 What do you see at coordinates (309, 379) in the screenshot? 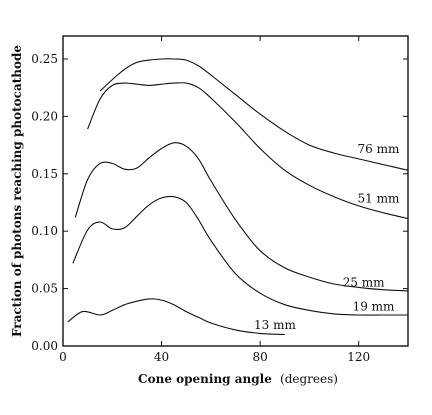
I see `x-axis-unit: (degrees)` at bounding box center [309, 379].